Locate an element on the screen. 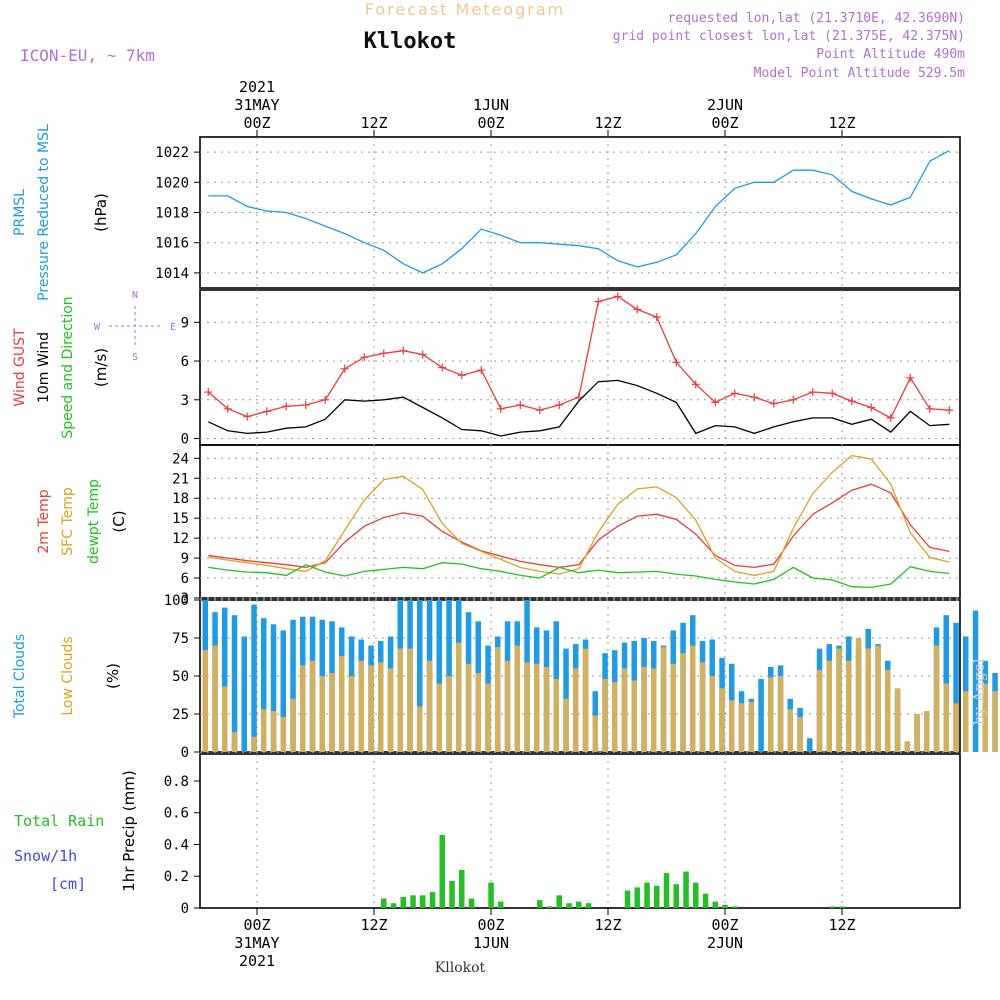  panel-side-label: Pressure Reduced to MSL is located at coordinates (44, 212).